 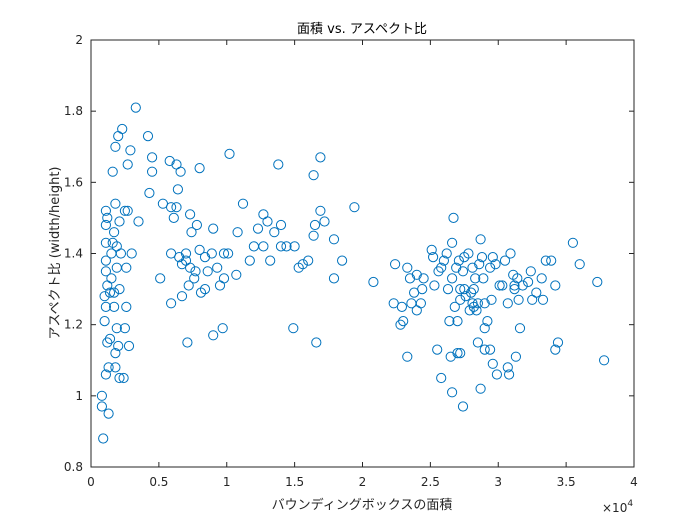 What do you see at coordinates (73, 254) in the screenshot?
I see `y-tick-label: 1.4` at bounding box center [73, 254].